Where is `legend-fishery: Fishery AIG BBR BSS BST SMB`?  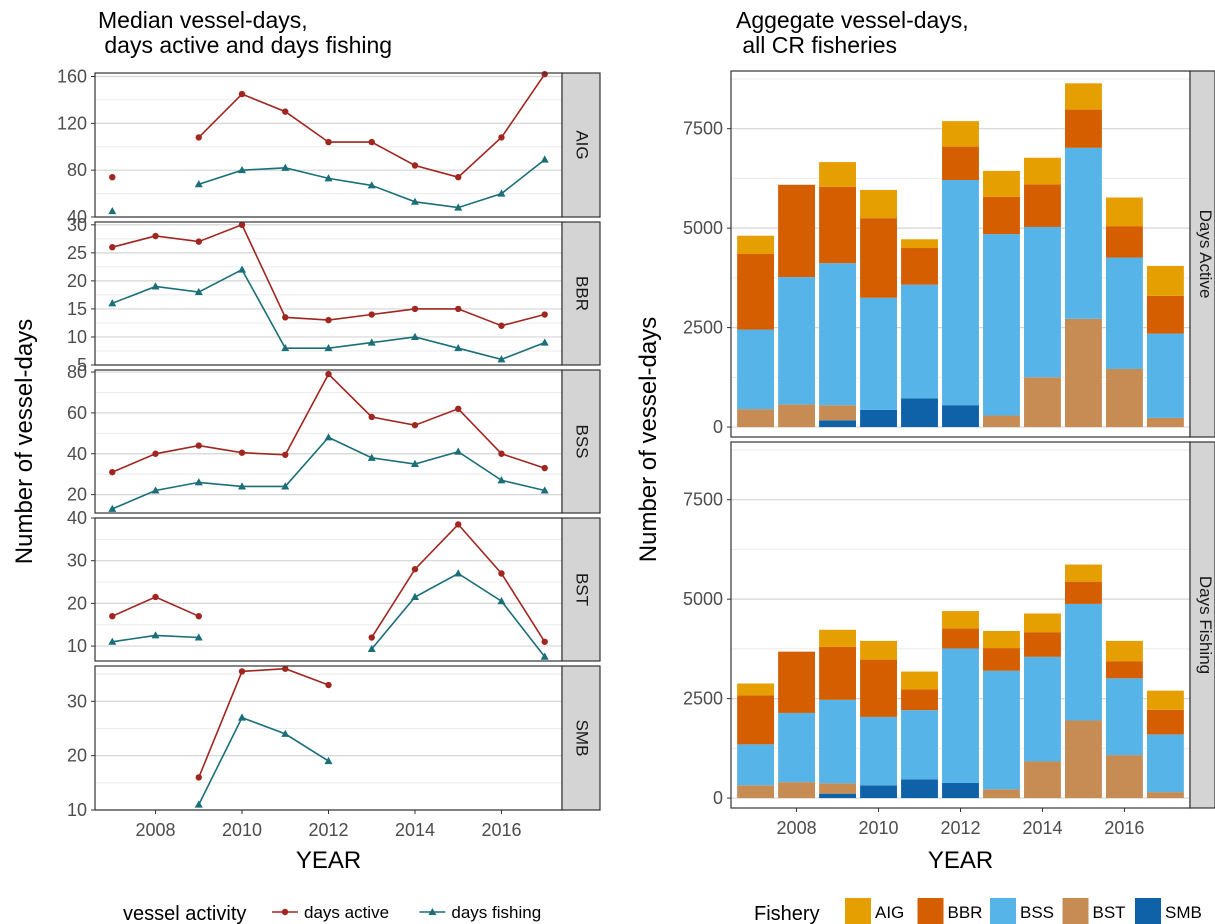 legend-fishery: Fishery AIG BBR BSS BST SMB is located at coordinates (978, 911).